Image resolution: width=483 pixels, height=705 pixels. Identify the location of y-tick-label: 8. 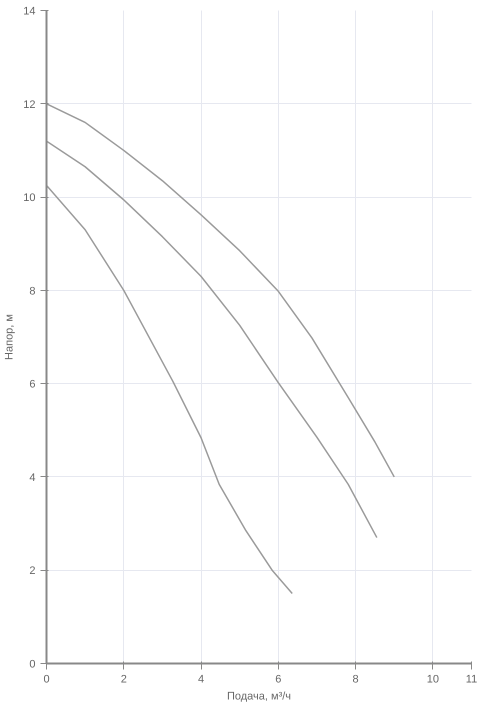
(32, 291).